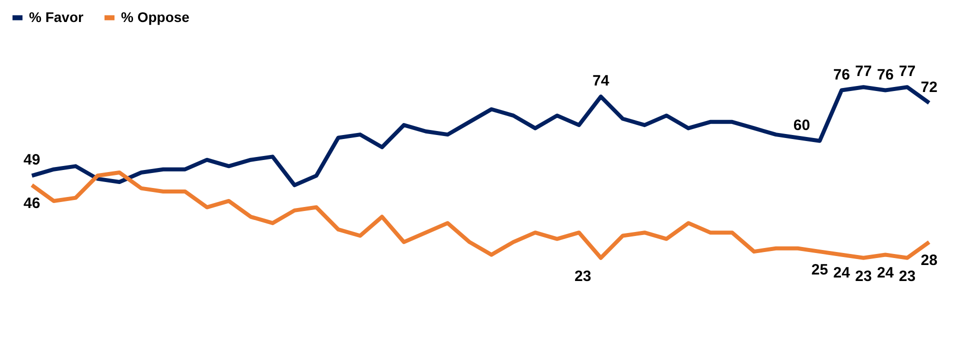 The image size is (961, 339). What do you see at coordinates (819, 270) in the screenshot?
I see `data-label: 25` at bounding box center [819, 270].